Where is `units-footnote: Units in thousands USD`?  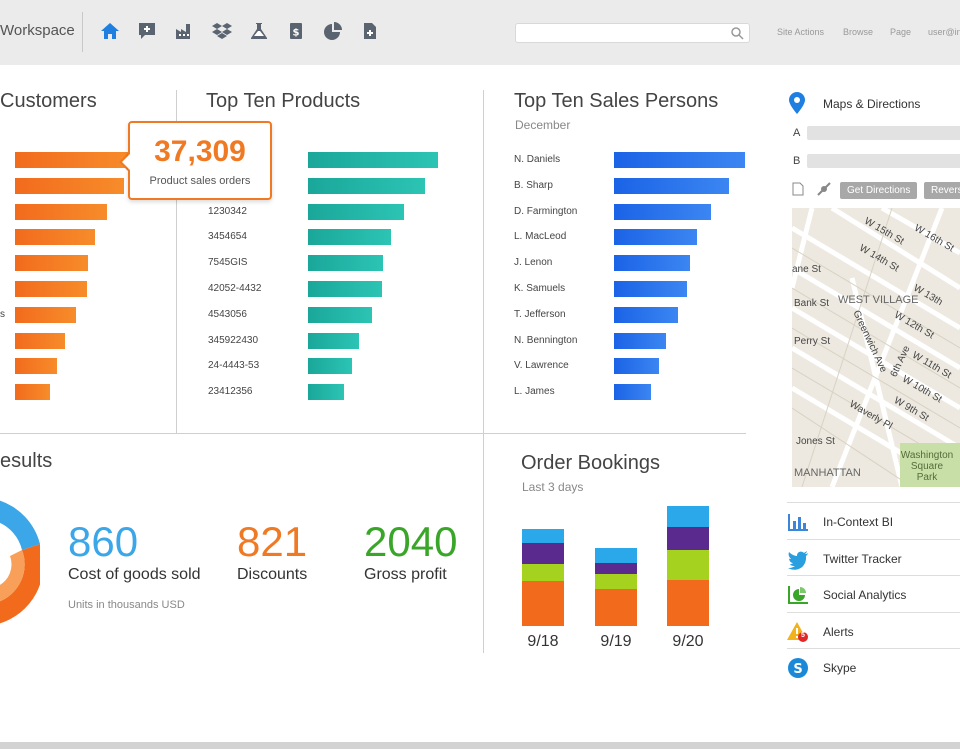 units-footnote: Units in thousands USD is located at coordinates (126, 605).